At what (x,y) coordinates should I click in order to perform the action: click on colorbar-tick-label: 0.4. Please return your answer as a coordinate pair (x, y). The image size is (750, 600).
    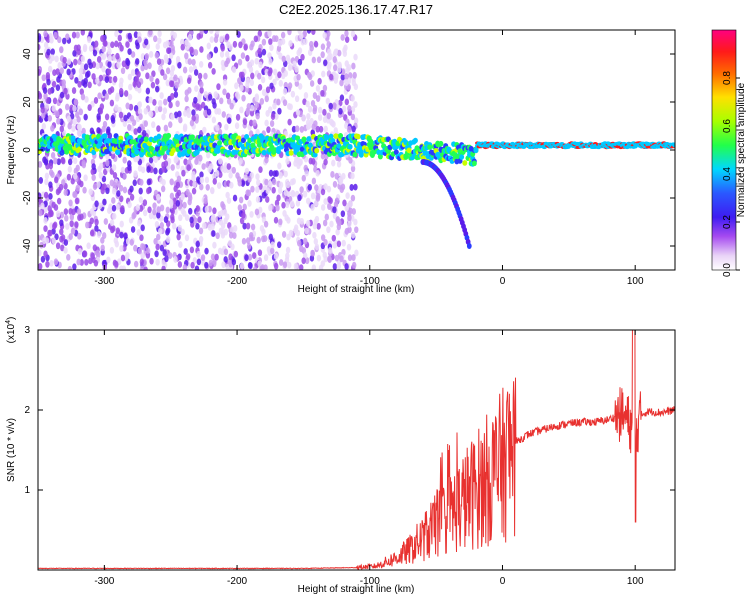
    Looking at the image, I should click on (727, 174).